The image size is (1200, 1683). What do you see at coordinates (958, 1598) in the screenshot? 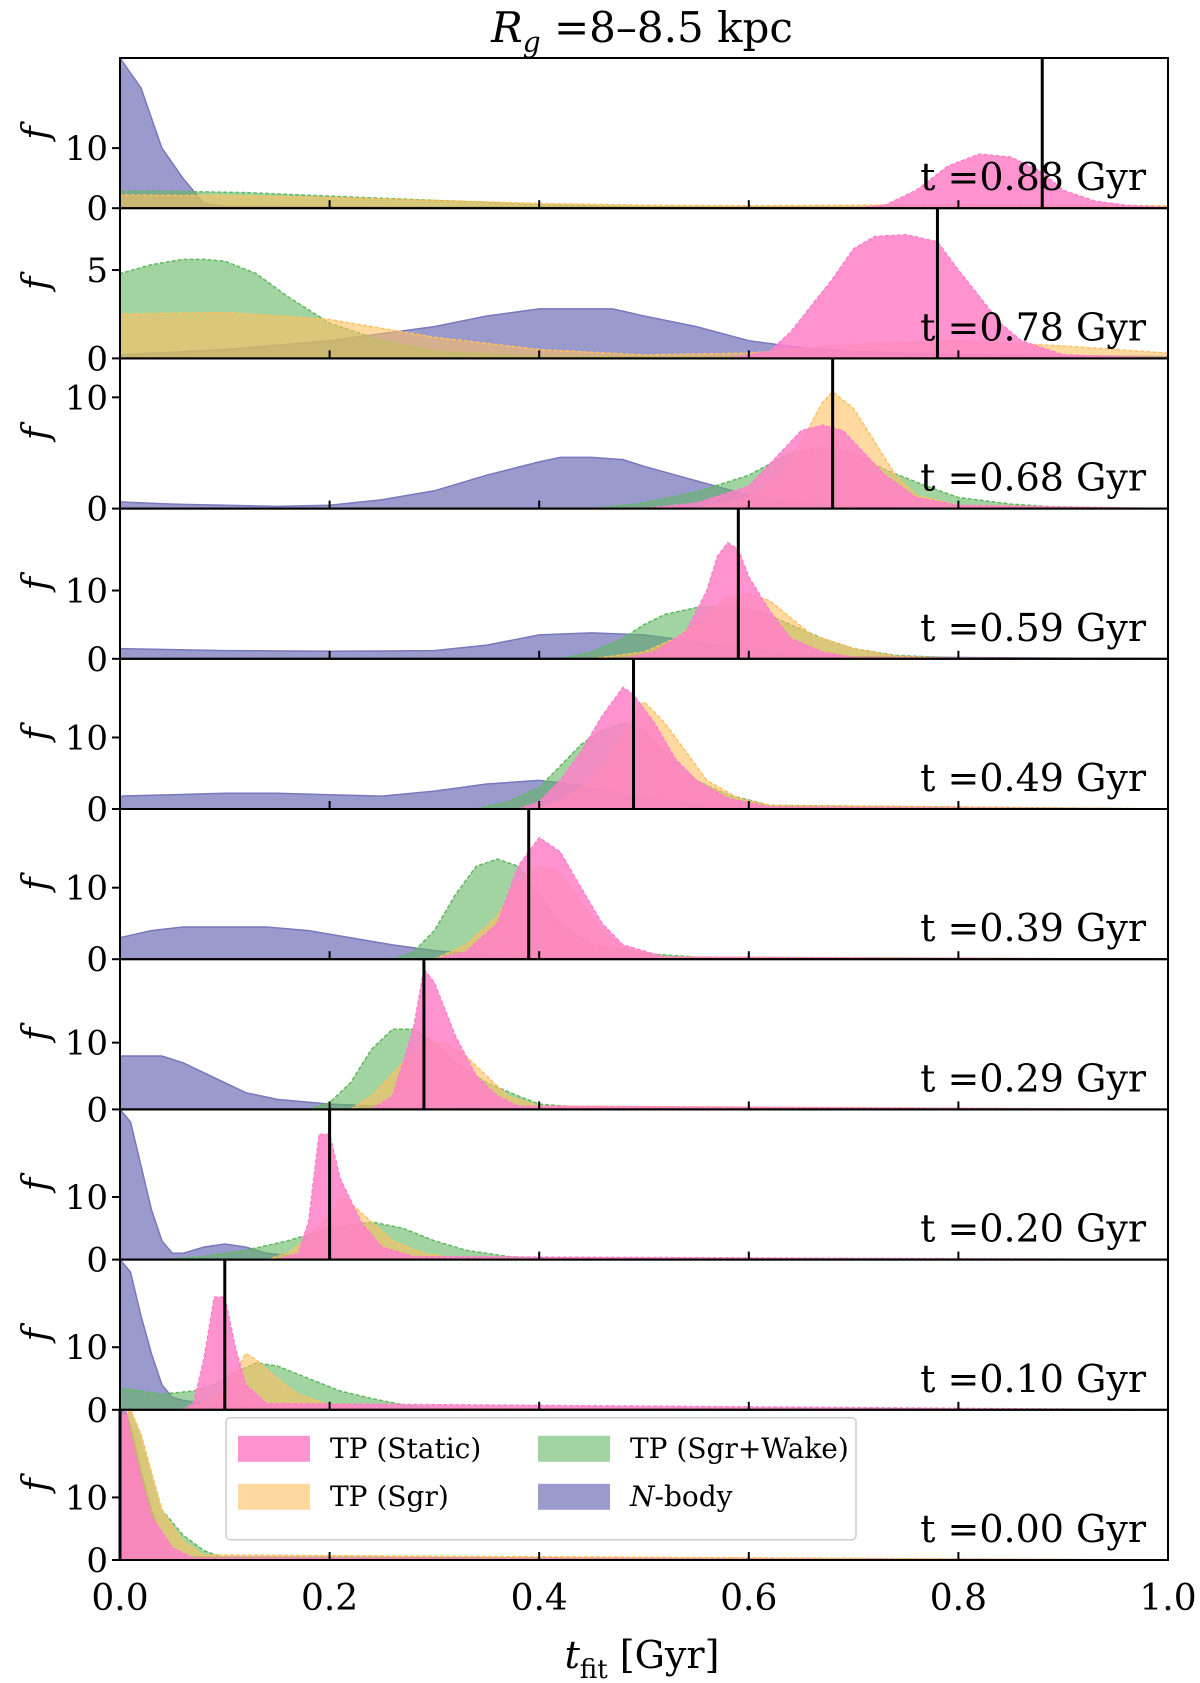
I see `x-tick-label: 0.8` at bounding box center [958, 1598].